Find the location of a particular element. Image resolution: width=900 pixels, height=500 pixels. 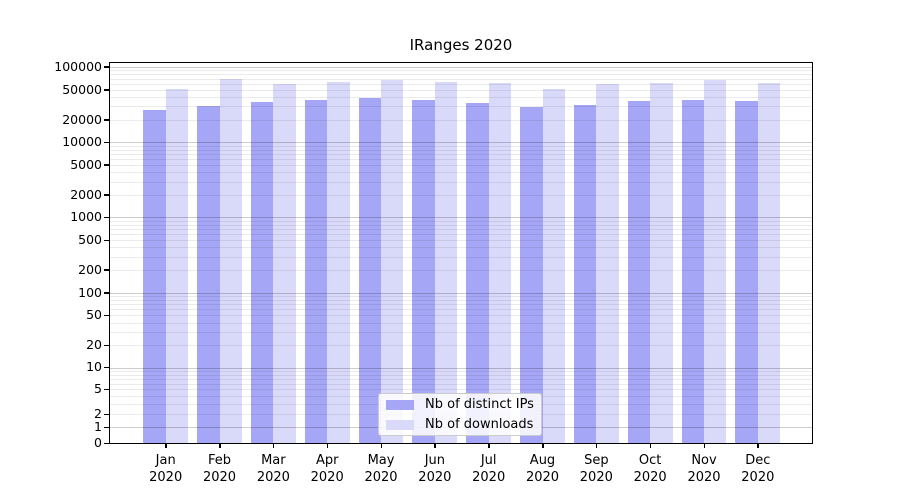

x-tick-label-oct: Oct 2020 is located at coordinates (650, 469).